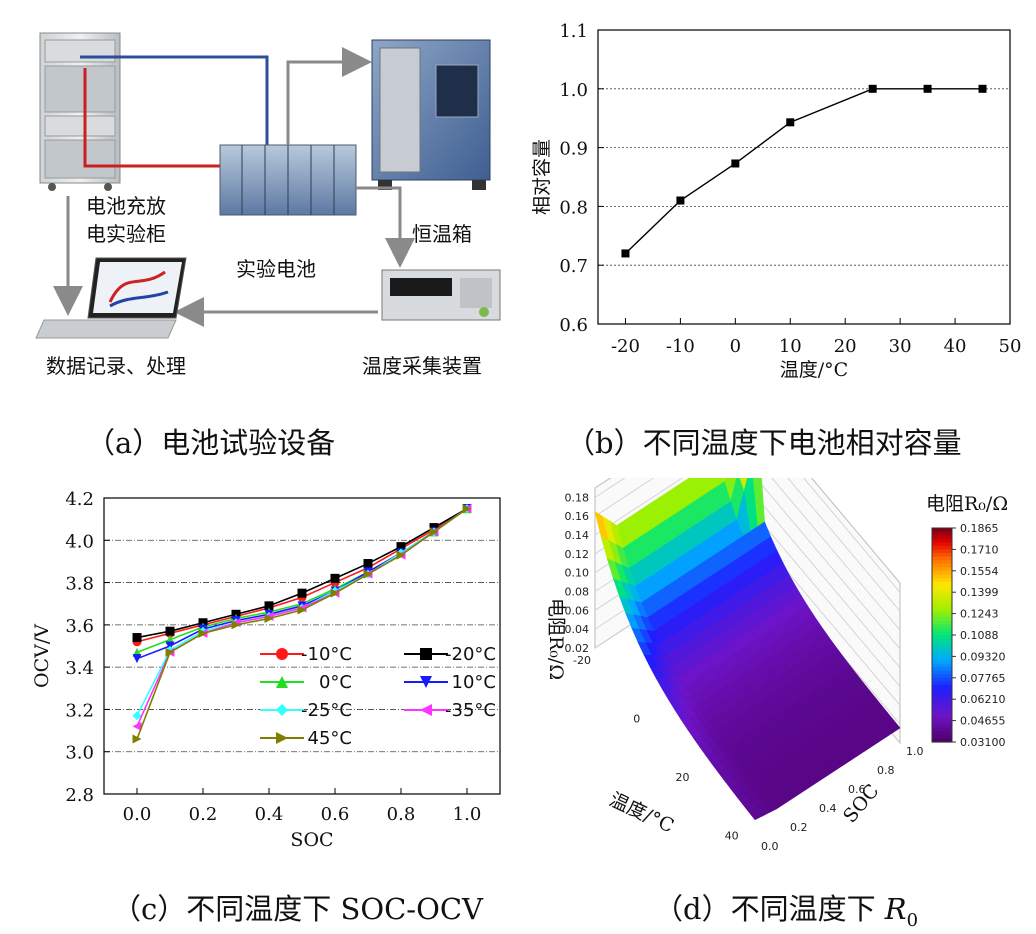  I want to click on y-axis-title-d: SOC, so click(861, 803).